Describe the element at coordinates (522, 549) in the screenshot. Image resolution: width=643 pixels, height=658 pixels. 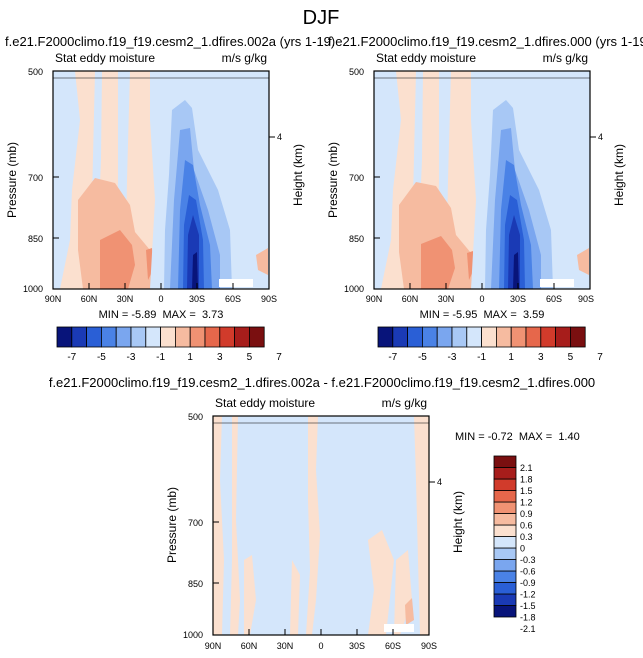
I see `colorbar-label: 0` at that location.